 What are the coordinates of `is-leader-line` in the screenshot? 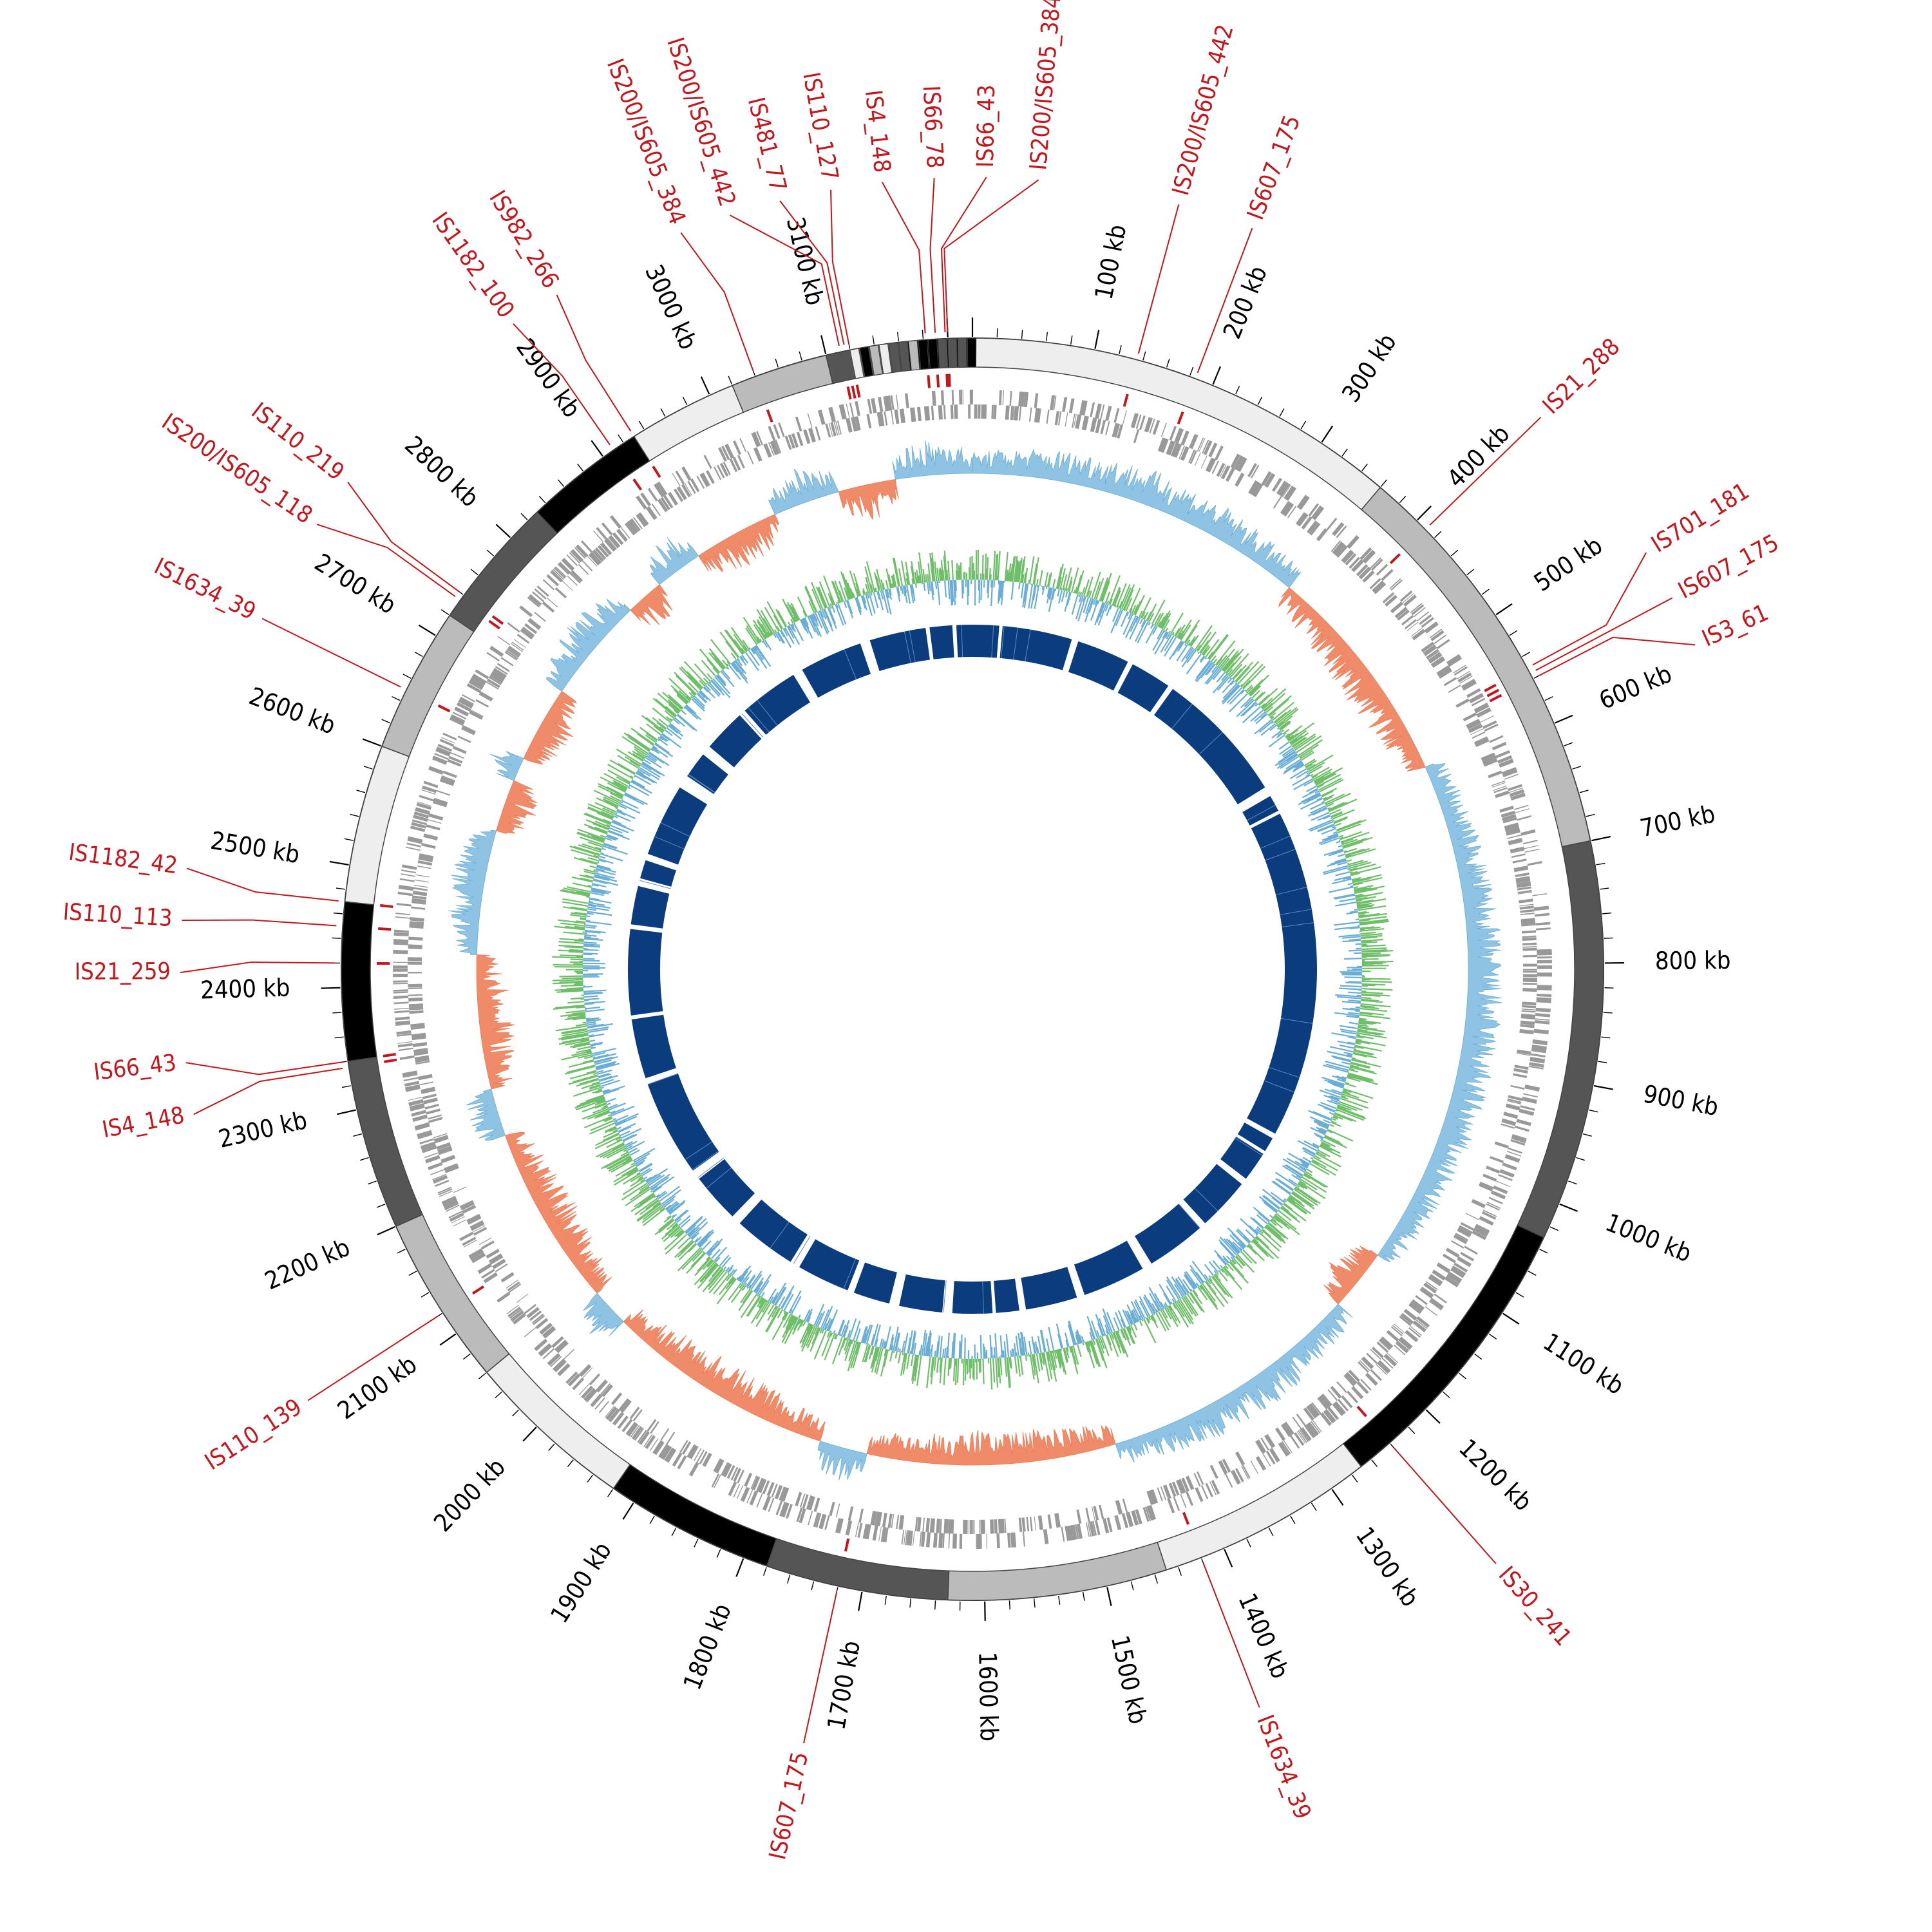 It's located at (1603, 634).